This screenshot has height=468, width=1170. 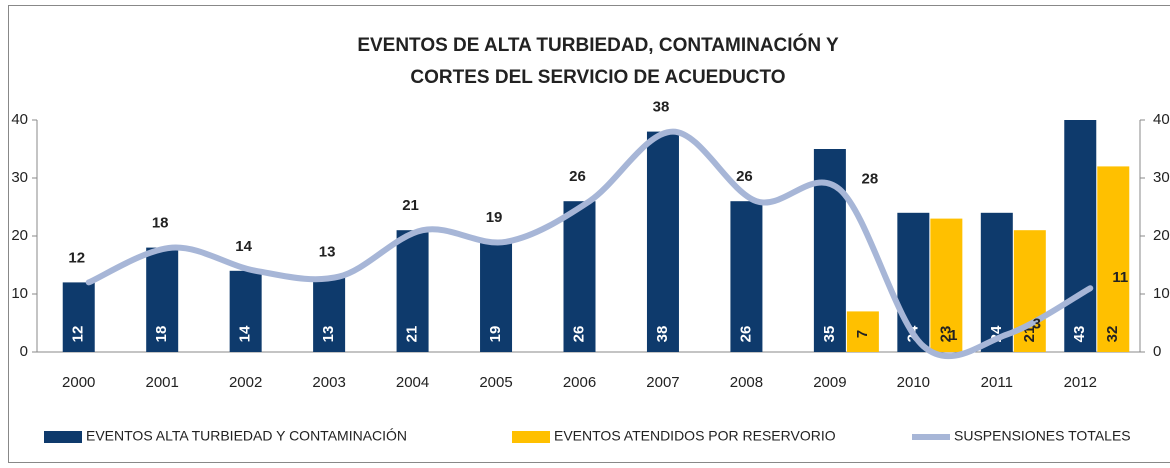 What do you see at coordinates (243, 246) in the screenshot?
I see `line-value-label: 14` at bounding box center [243, 246].